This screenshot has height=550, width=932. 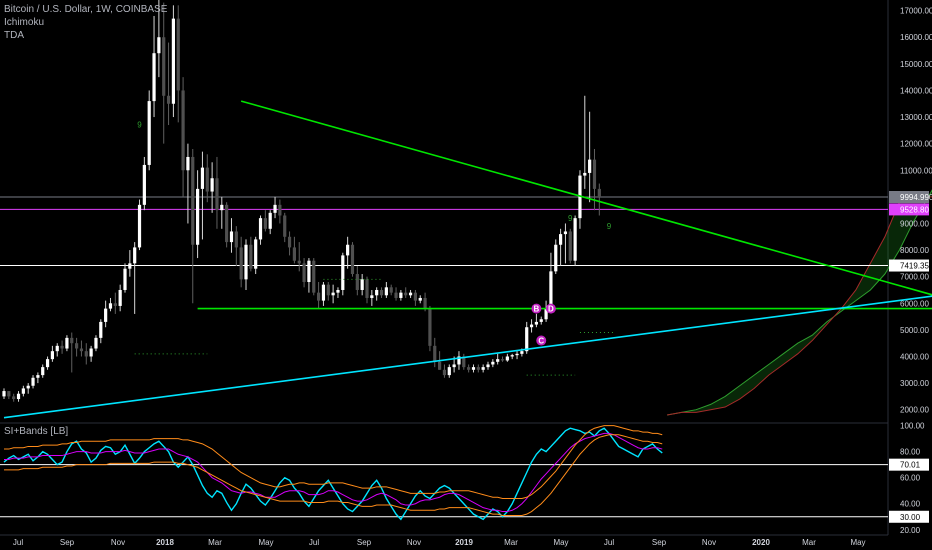 I want to click on symbol-title: Bitcoin / U.S. Dollar, 1W, COINBASE, so click(x=86, y=9).